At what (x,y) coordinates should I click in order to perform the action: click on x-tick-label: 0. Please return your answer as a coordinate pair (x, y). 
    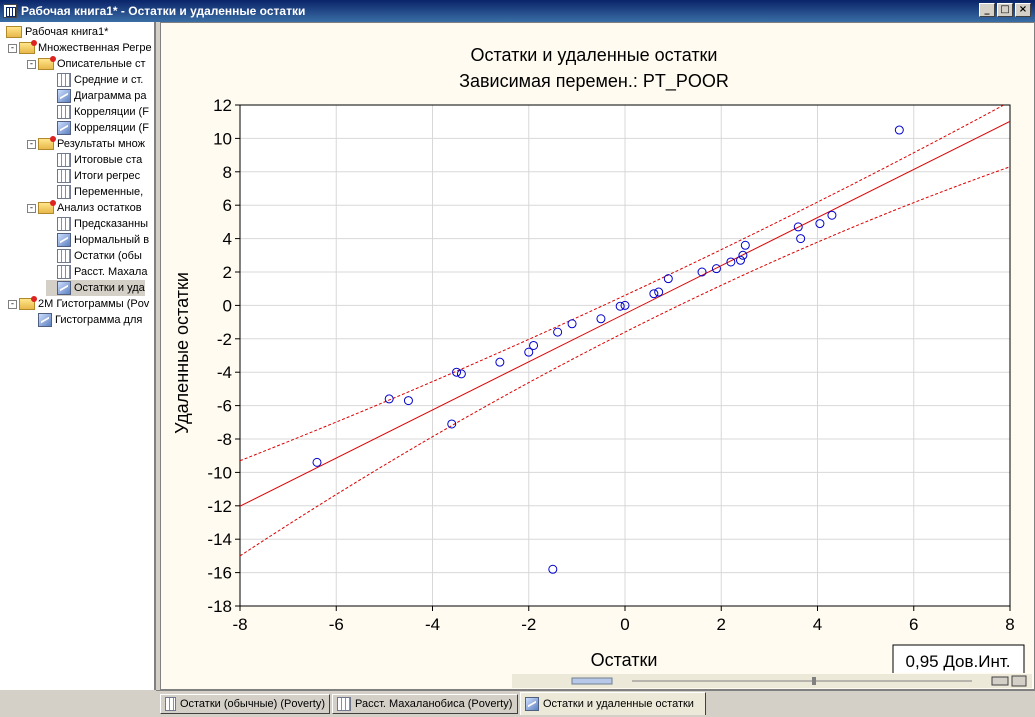
    Looking at the image, I should click on (624, 624).